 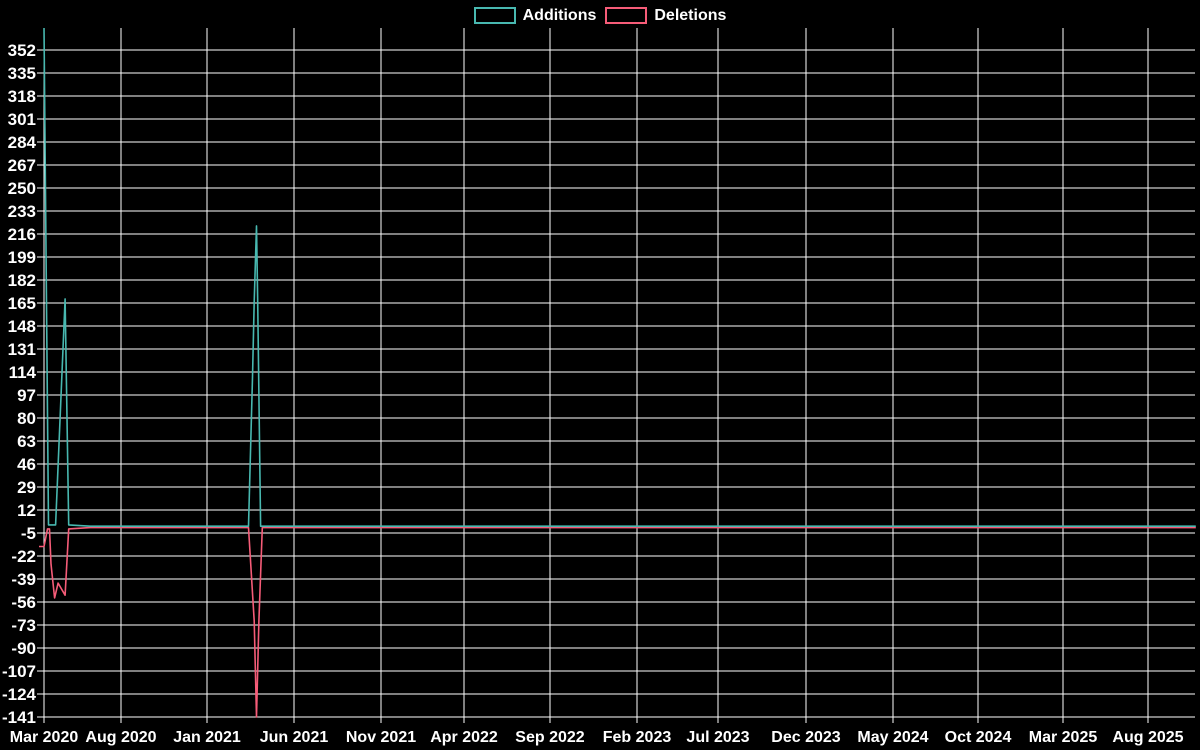 What do you see at coordinates (805, 737) in the screenshot?
I see `x-axis-label: Dec 2023` at bounding box center [805, 737].